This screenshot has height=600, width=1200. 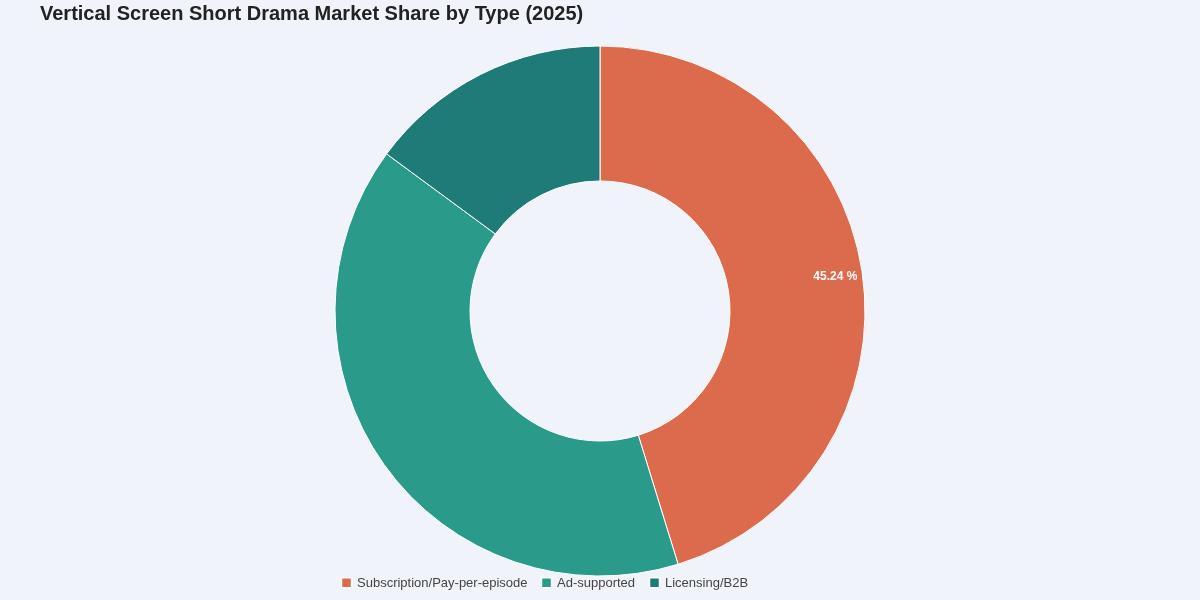 I want to click on chart-title: Vertical Screen Short Drama Market Share by Type (2025), so click(x=312, y=13).